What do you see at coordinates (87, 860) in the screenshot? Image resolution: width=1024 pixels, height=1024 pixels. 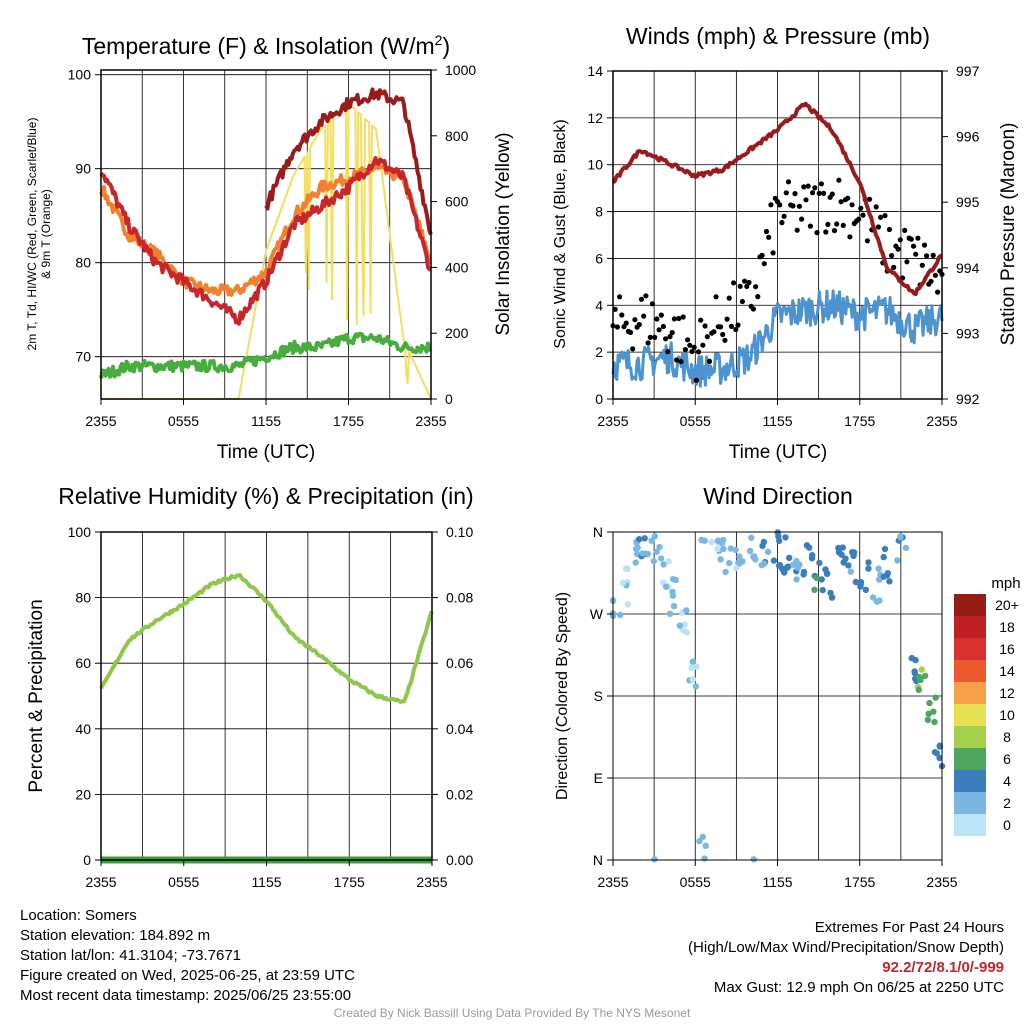 I see `y-tick-label-left: 0` at bounding box center [87, 860].